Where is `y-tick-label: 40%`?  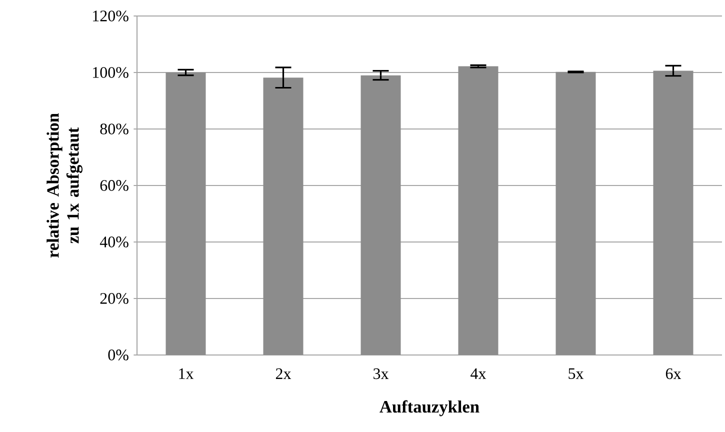
y-tick-label: 40% is located at coordinates (114, 242).